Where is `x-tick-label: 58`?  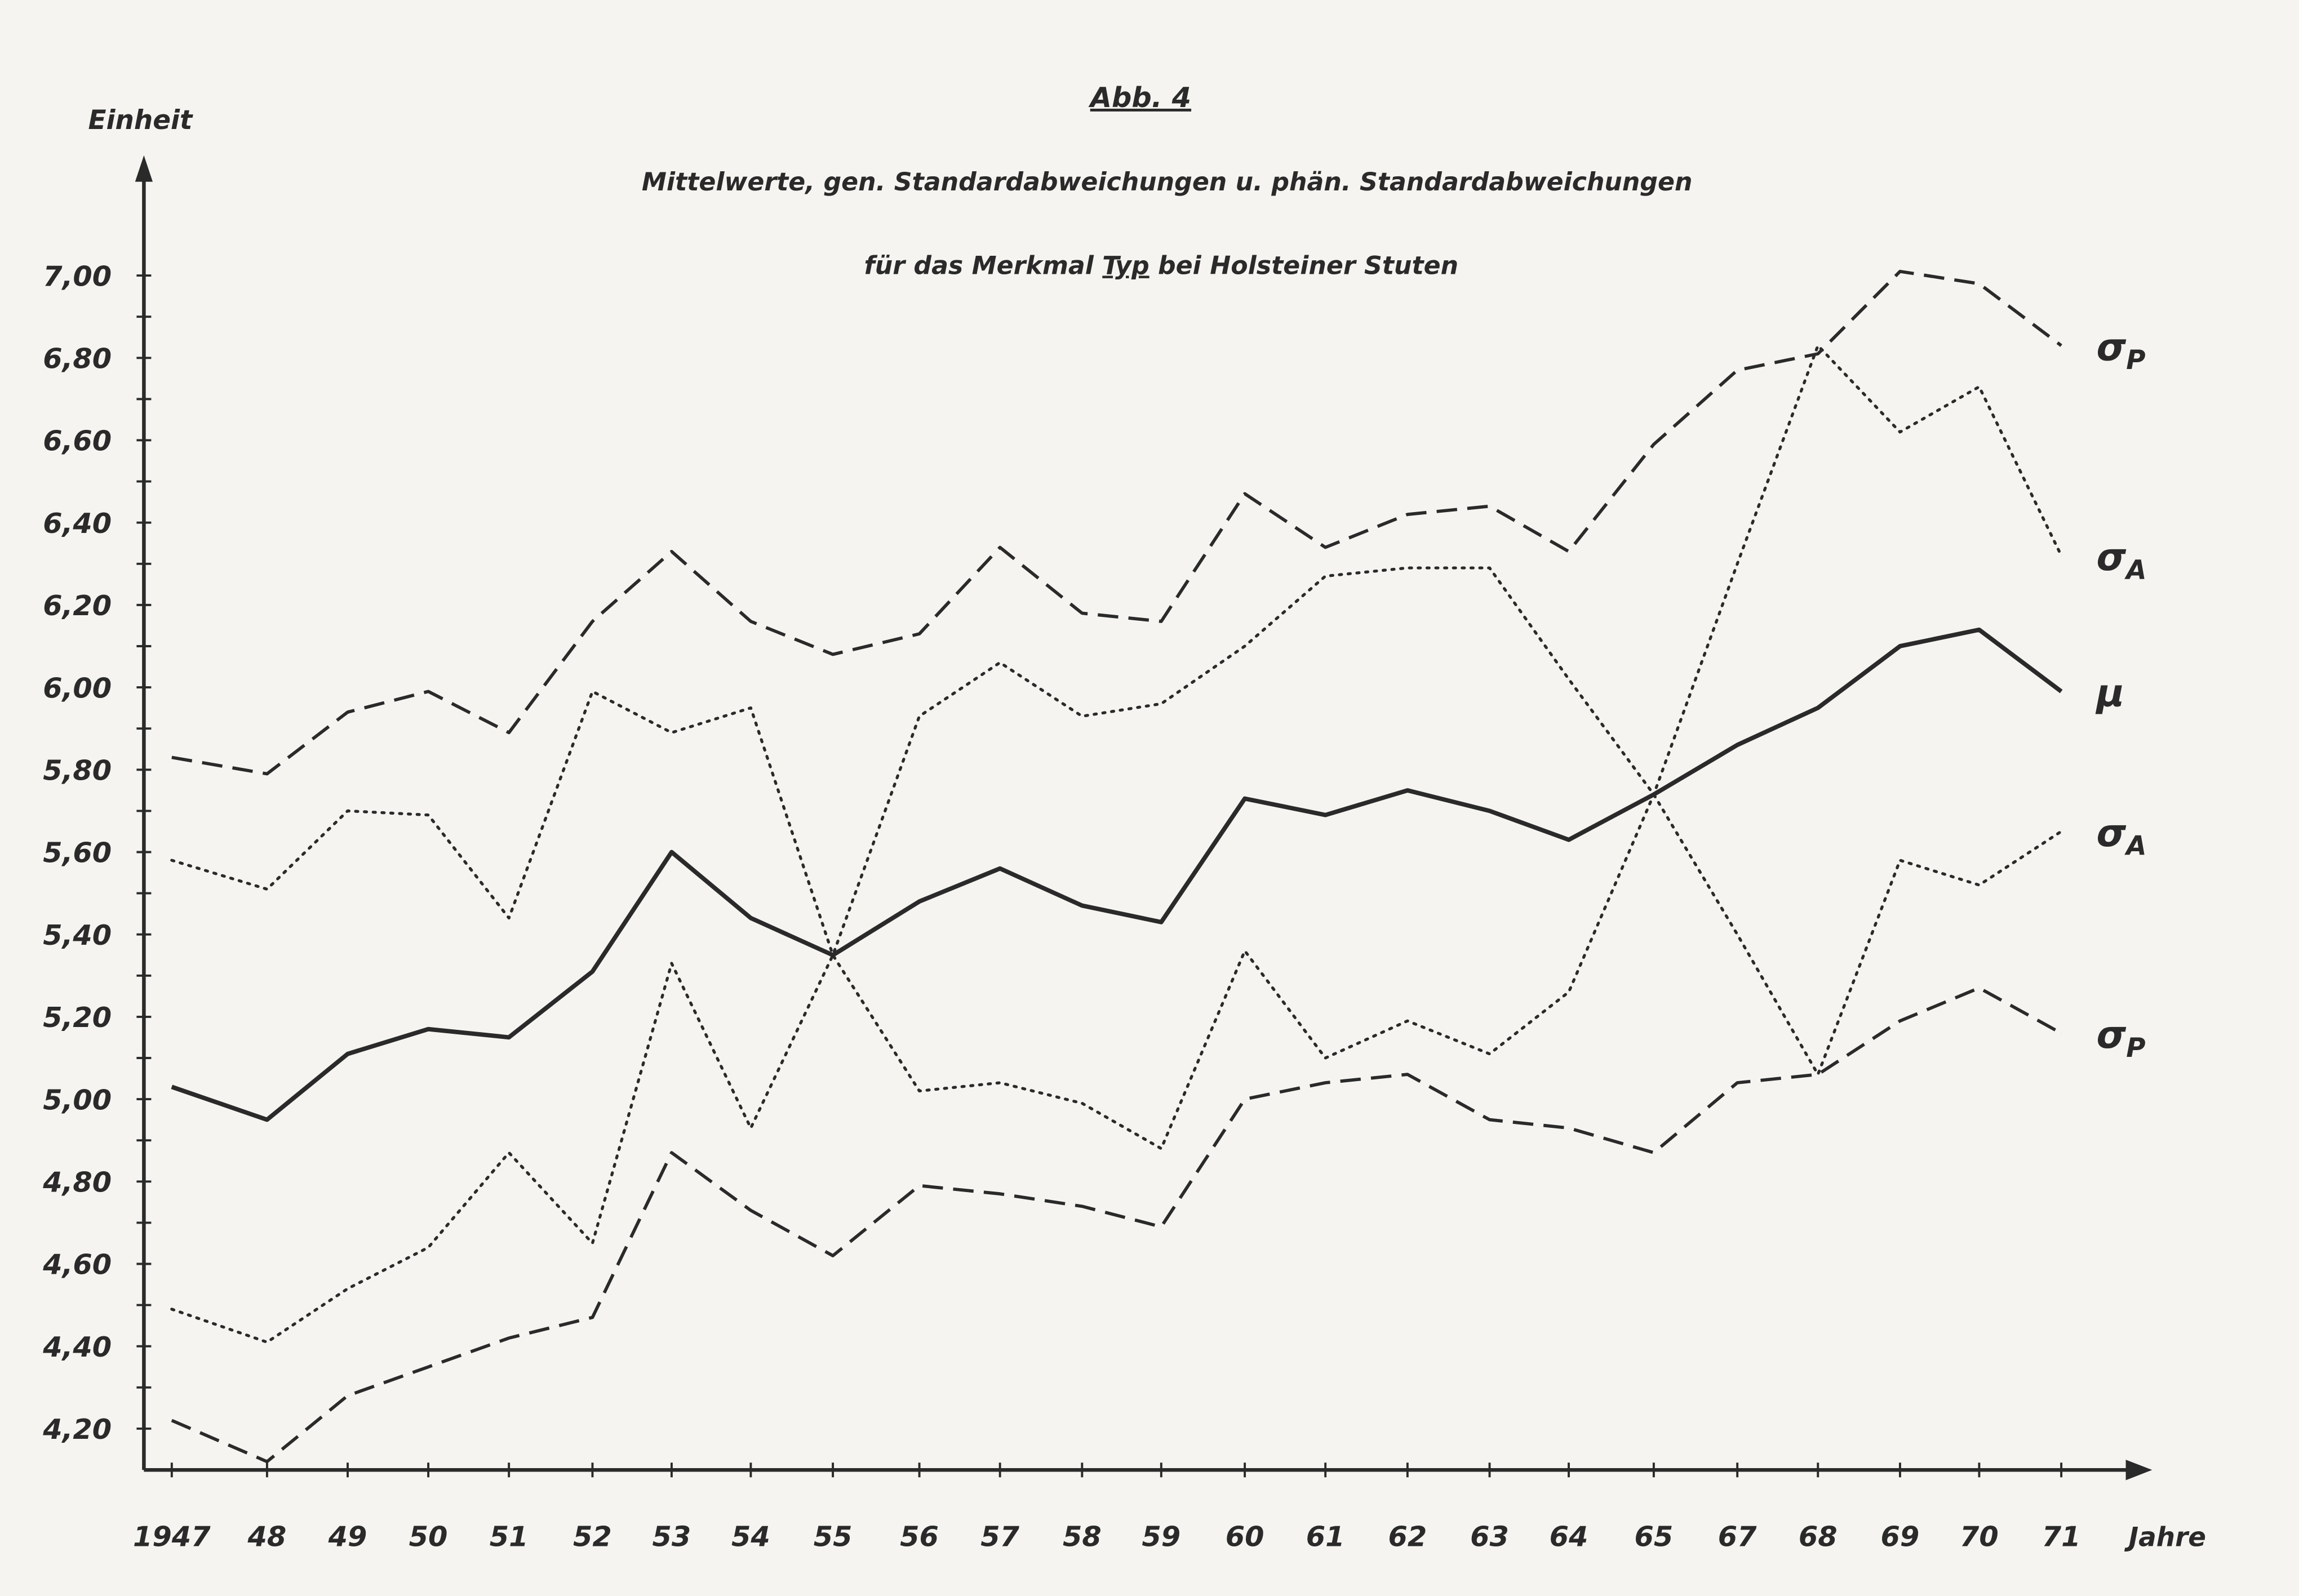
x-tick-label: 58 is located at coordinates (1082, 1537).